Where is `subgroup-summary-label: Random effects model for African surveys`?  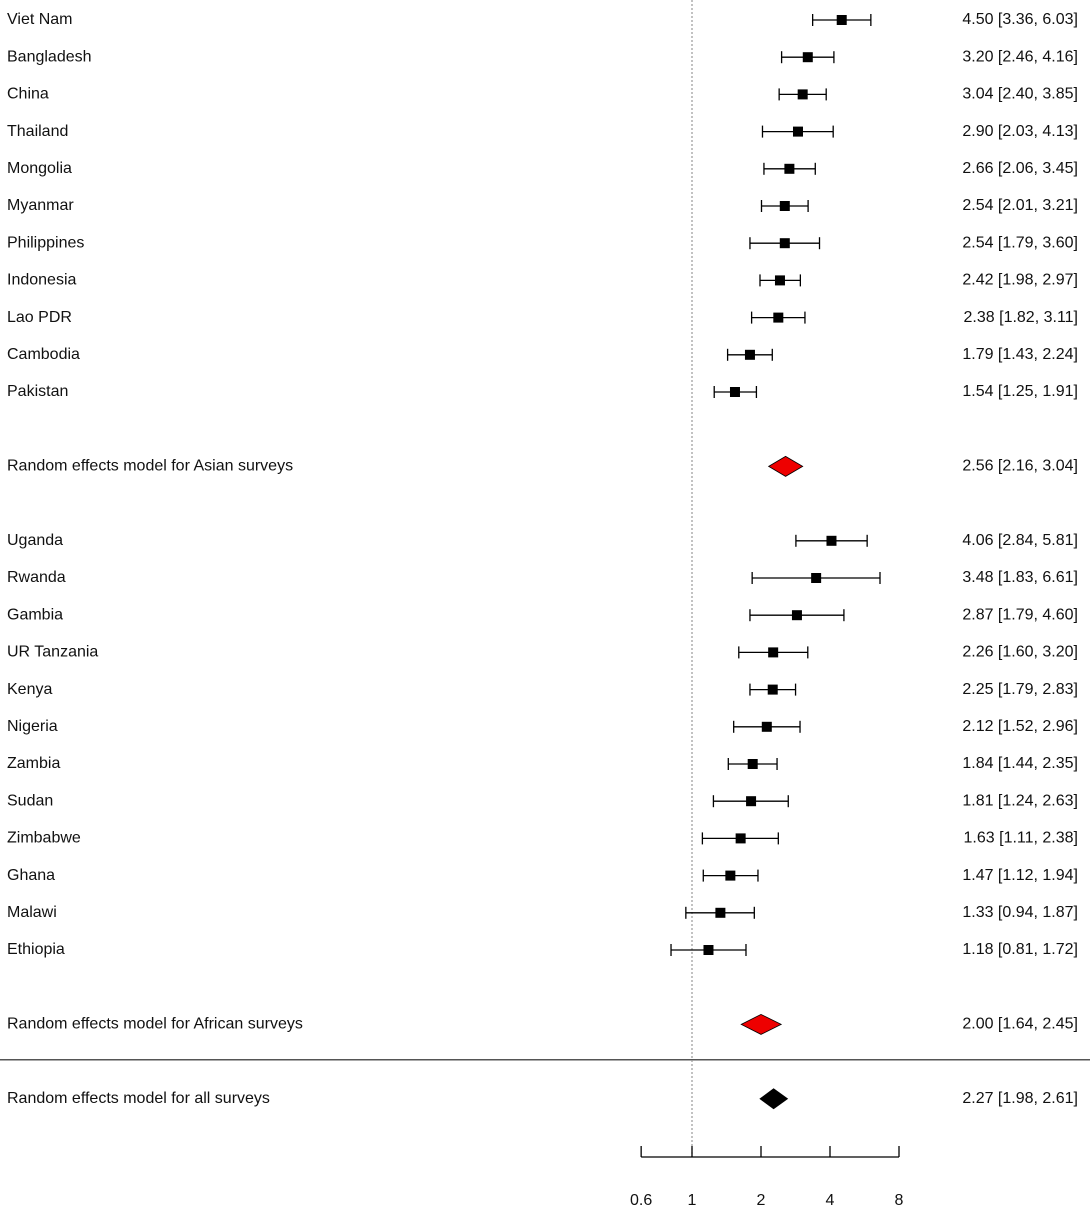
subgroup-summary-label: Random effects model for African surveys is located at coordinates (155, 1024).